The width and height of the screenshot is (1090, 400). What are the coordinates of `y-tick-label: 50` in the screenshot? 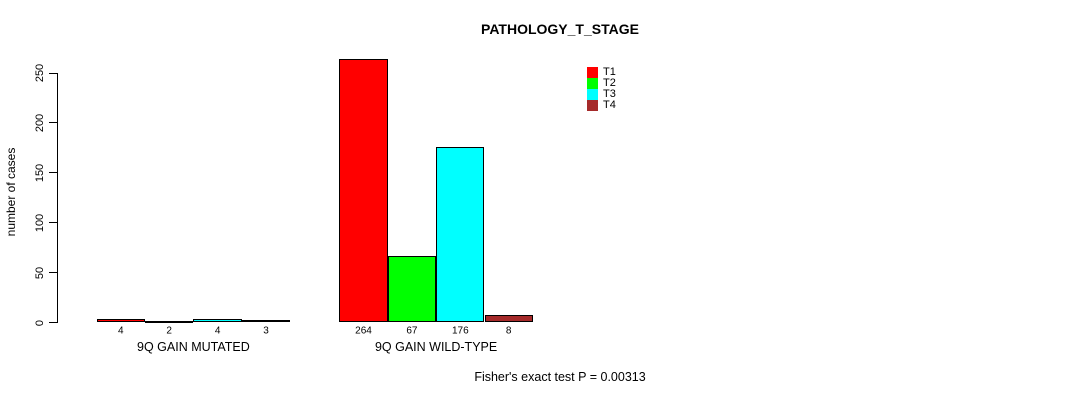 It's located at (40, 272).